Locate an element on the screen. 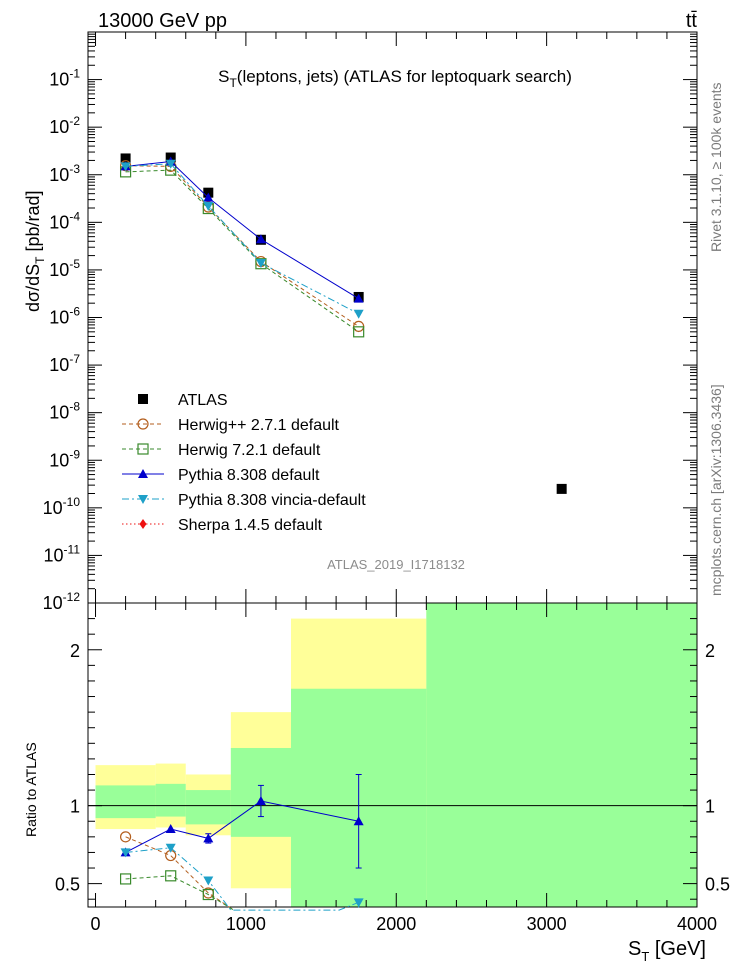  y-tick-label: 10⁻¹⁰ is located at coordinates (62, 506).